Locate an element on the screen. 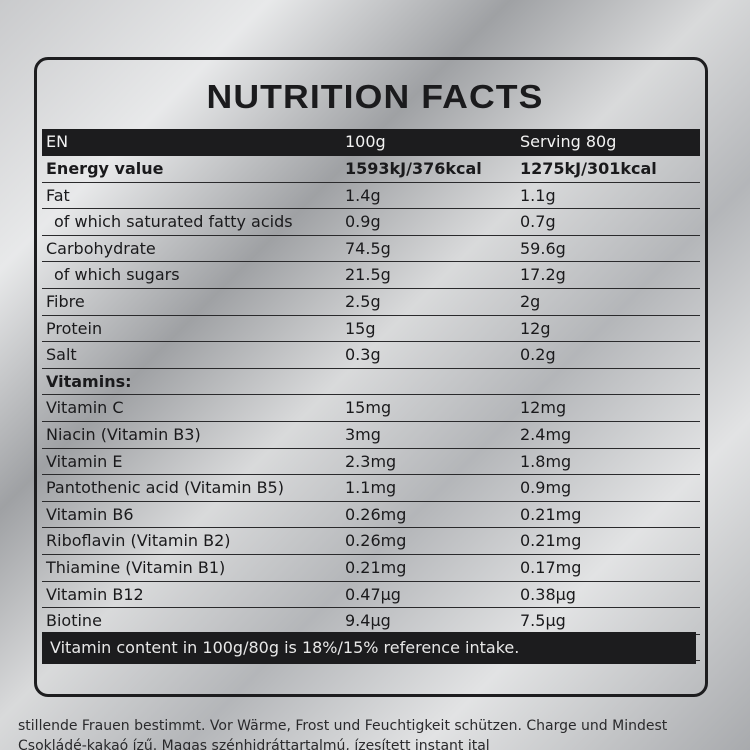 The height and width of the screenshot is (750, 750). nutrient-value: 2.4mg is located at coordinates (546, 434).